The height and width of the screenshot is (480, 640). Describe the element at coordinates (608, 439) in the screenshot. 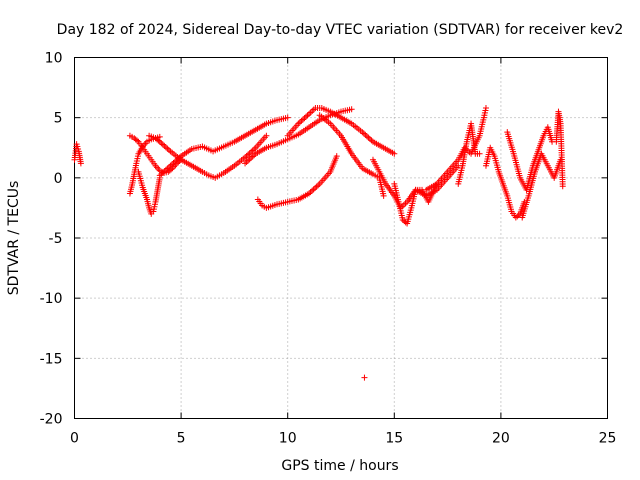

I see `x-tick-label: 25` at that location.